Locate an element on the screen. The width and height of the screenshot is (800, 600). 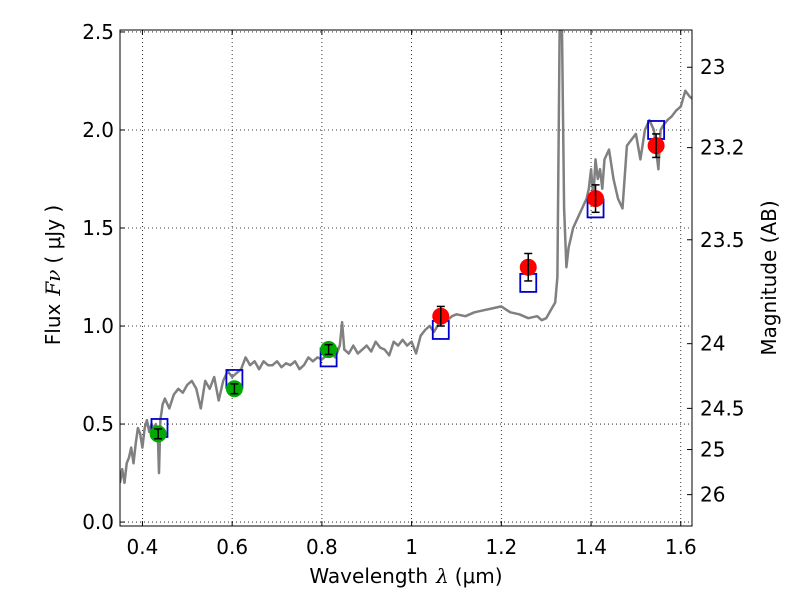
x-tick-label: 0.4 is located at coordinates (143, 547).